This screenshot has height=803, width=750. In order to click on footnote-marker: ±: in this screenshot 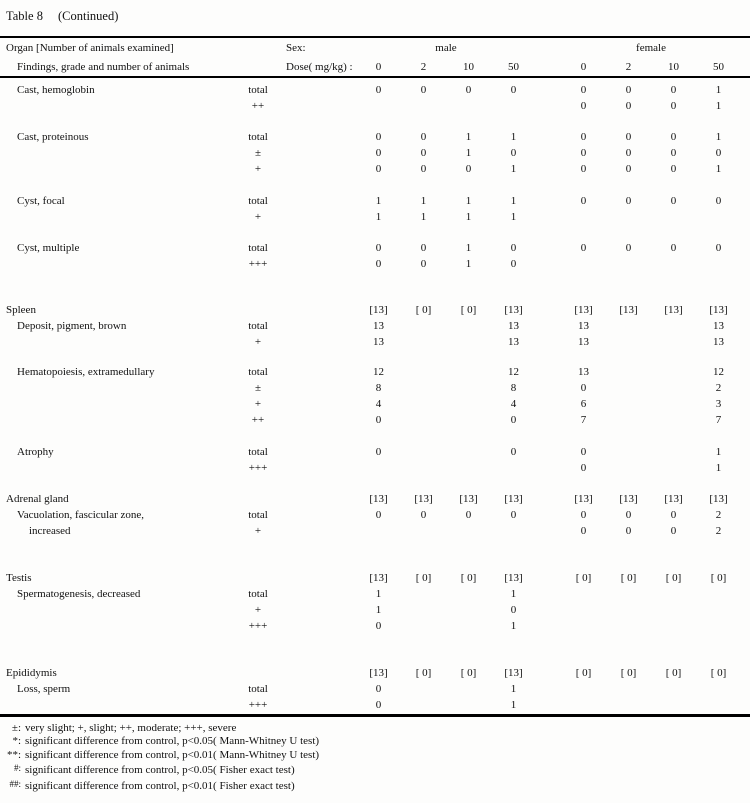, I will do `click(16, 728)`.